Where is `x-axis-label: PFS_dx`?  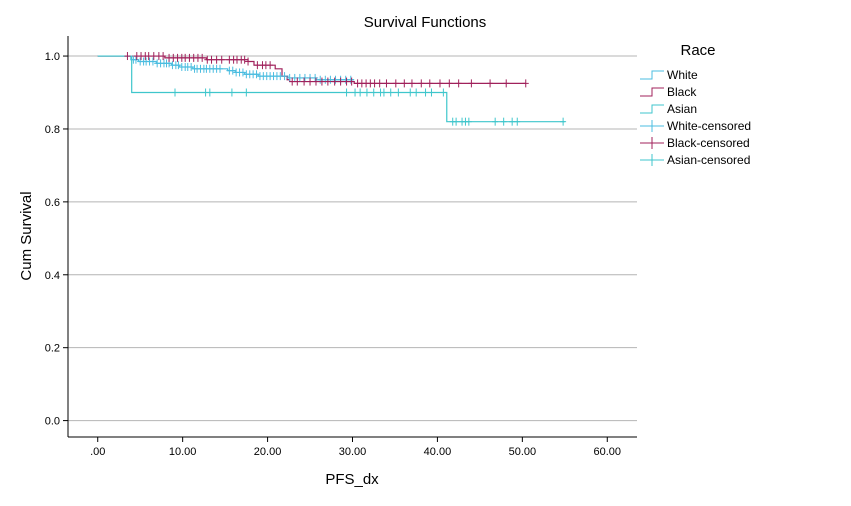 x-axis-label: PFS_dx is located at coordinates (352, 479).